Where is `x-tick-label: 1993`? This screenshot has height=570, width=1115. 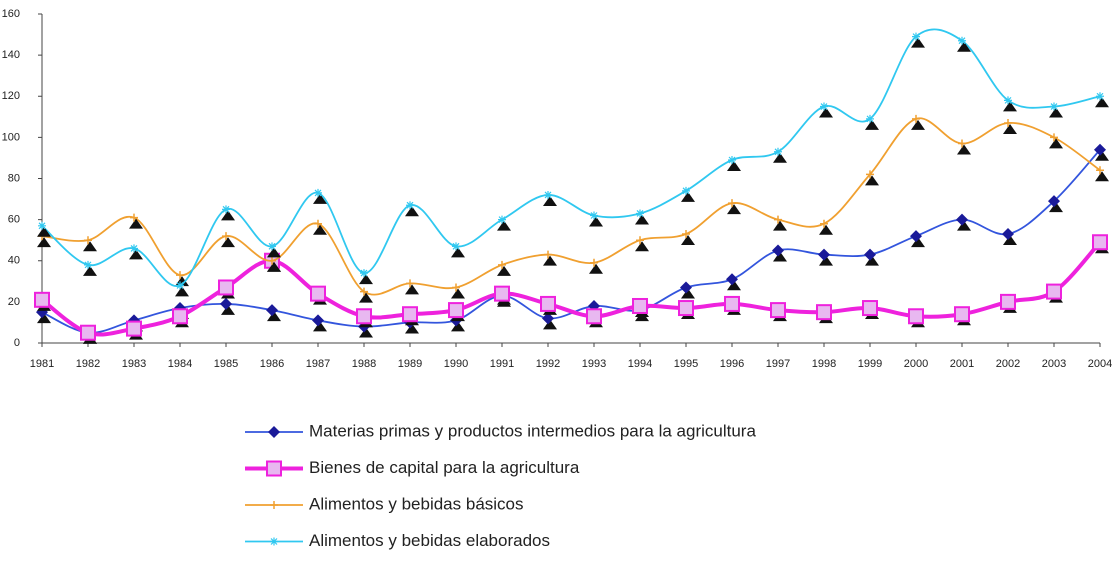 x-tick-label: 1993 is located at coordinates (594, 364).